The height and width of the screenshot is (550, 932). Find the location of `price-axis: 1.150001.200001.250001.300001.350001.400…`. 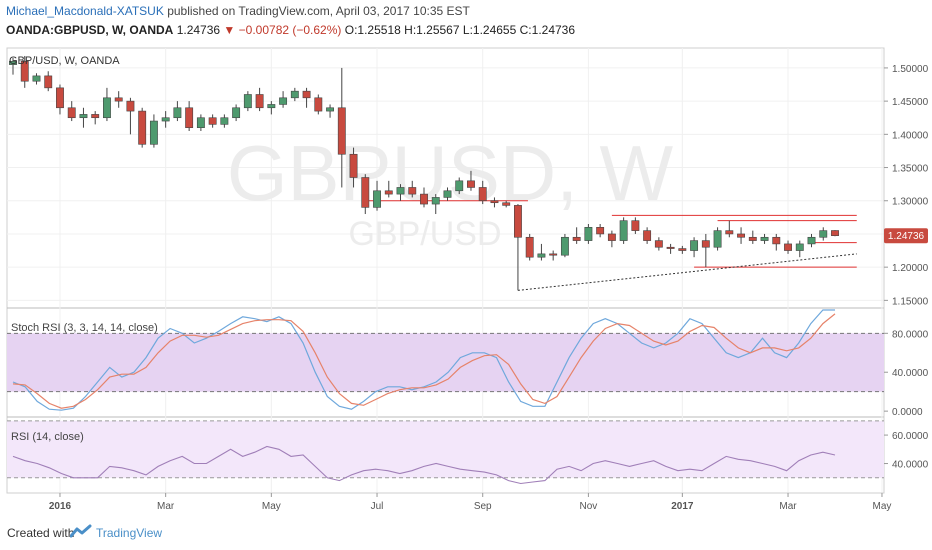

price-axis: 1.150001.200001.250001.300001.350001.400… is located at coordinates (906, 270).